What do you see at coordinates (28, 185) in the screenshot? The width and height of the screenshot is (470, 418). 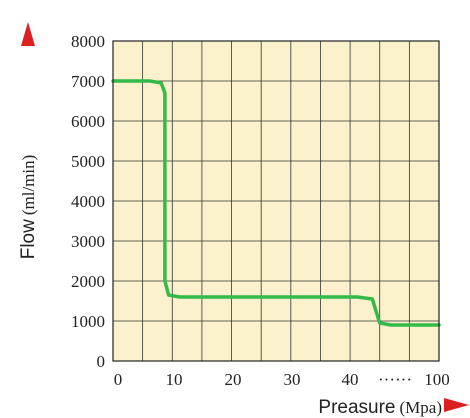 I see `y-axis-label-unit: (ml/min)` at bounding box center [28, 185].